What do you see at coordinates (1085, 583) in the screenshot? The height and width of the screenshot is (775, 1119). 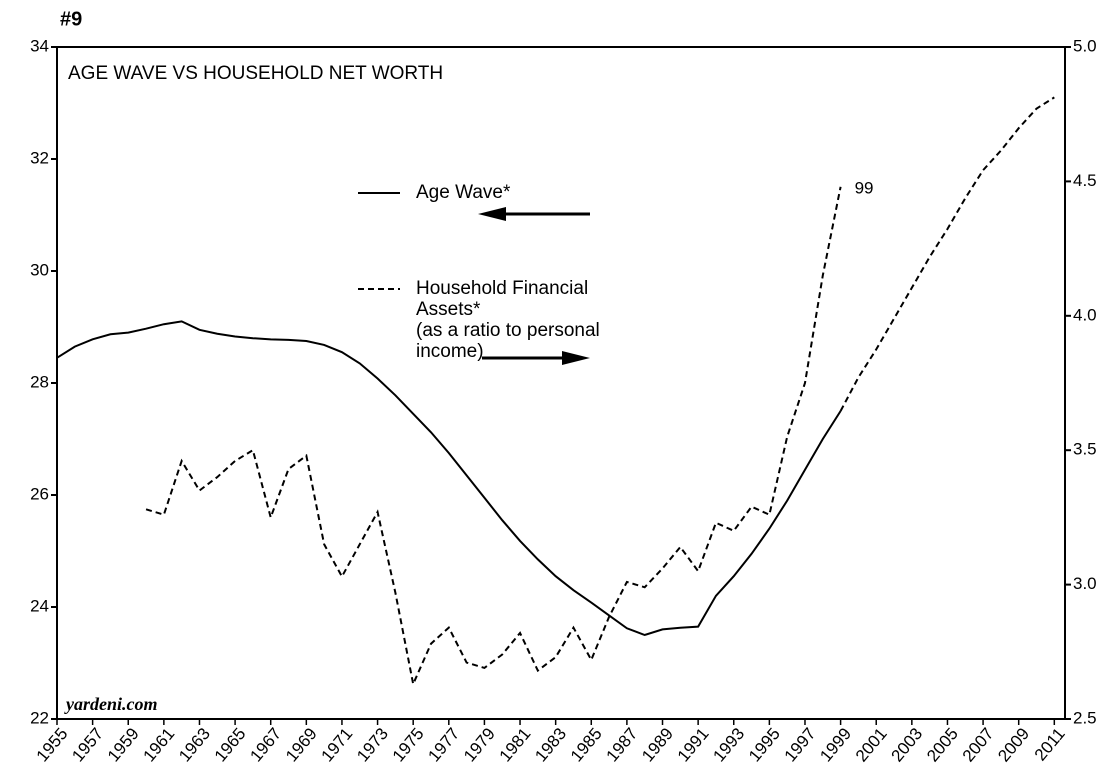 I see `y2-tick-label: 3.0` at bounding box center [1085, 583].